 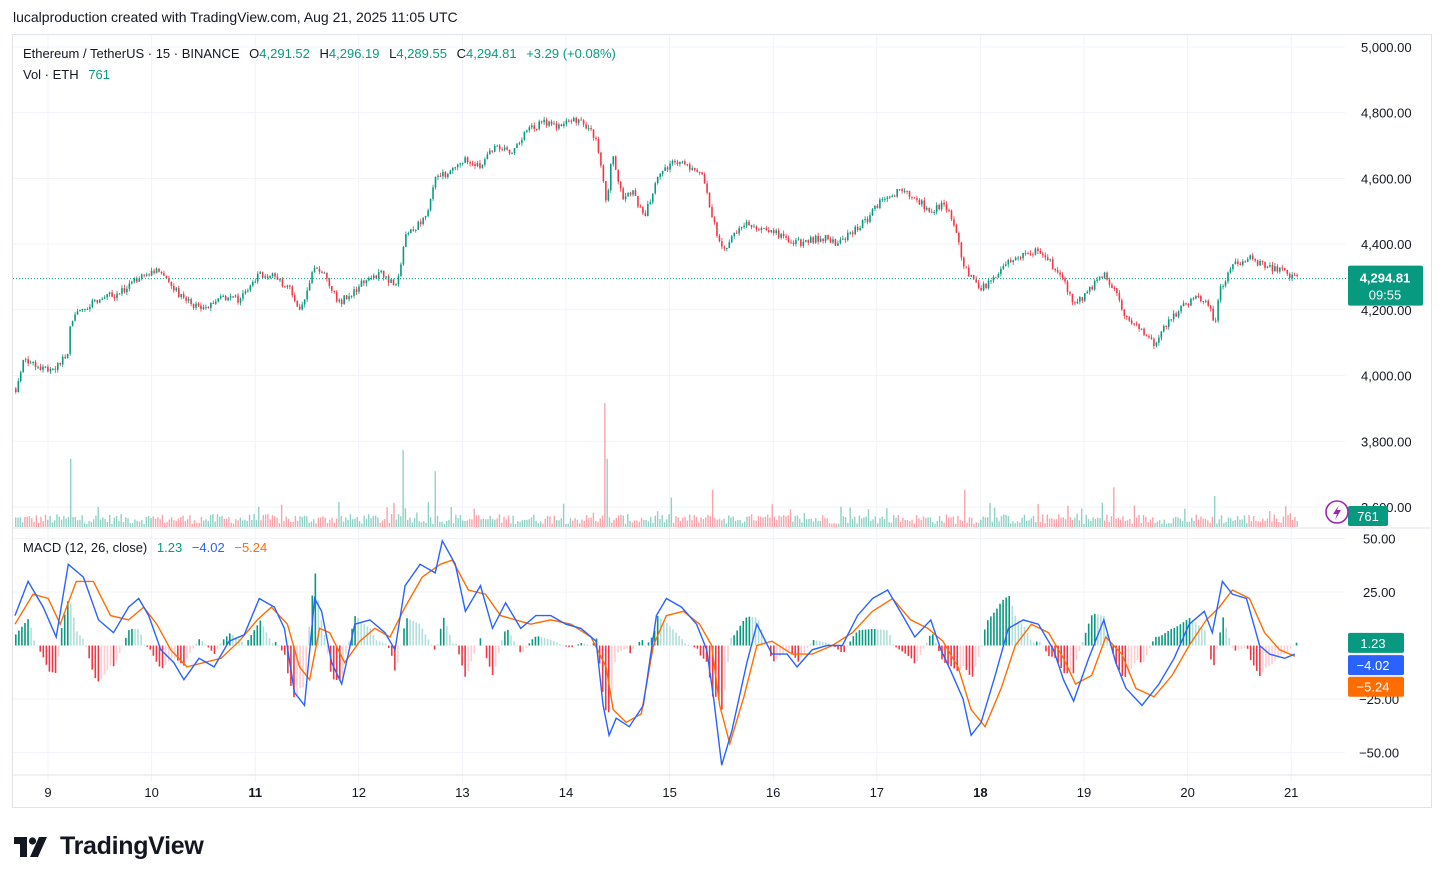 I want to click on tradingview-brand: TradingView, so click(x=109, y=846).